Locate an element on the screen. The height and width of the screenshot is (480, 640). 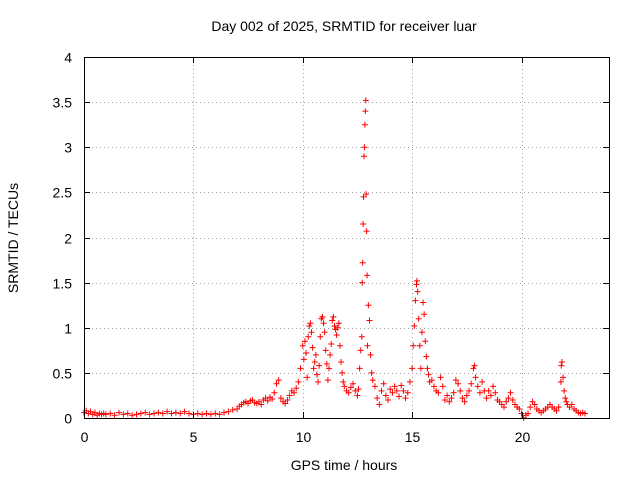
x-axis-label: GPS time / hours is located at coordinates (344, 465).